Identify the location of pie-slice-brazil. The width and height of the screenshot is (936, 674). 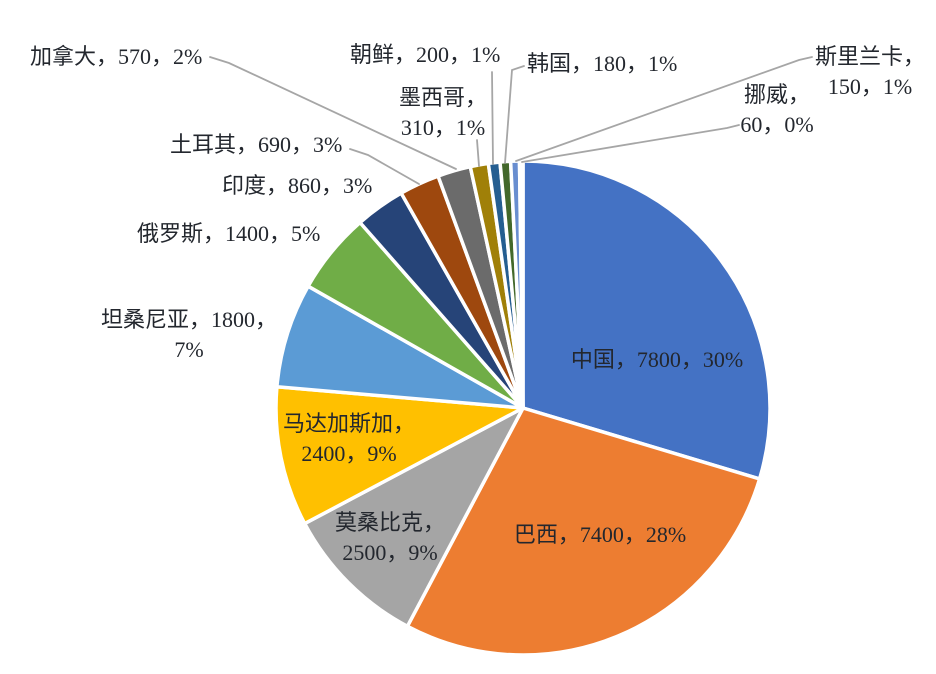
(583, 531).